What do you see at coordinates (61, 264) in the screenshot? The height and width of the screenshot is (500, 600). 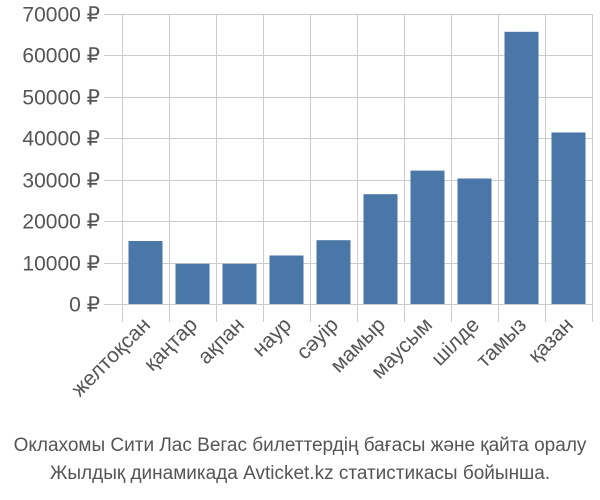 I see `y-tick-label: 10000 ₽` at bounding box center [61, 264].